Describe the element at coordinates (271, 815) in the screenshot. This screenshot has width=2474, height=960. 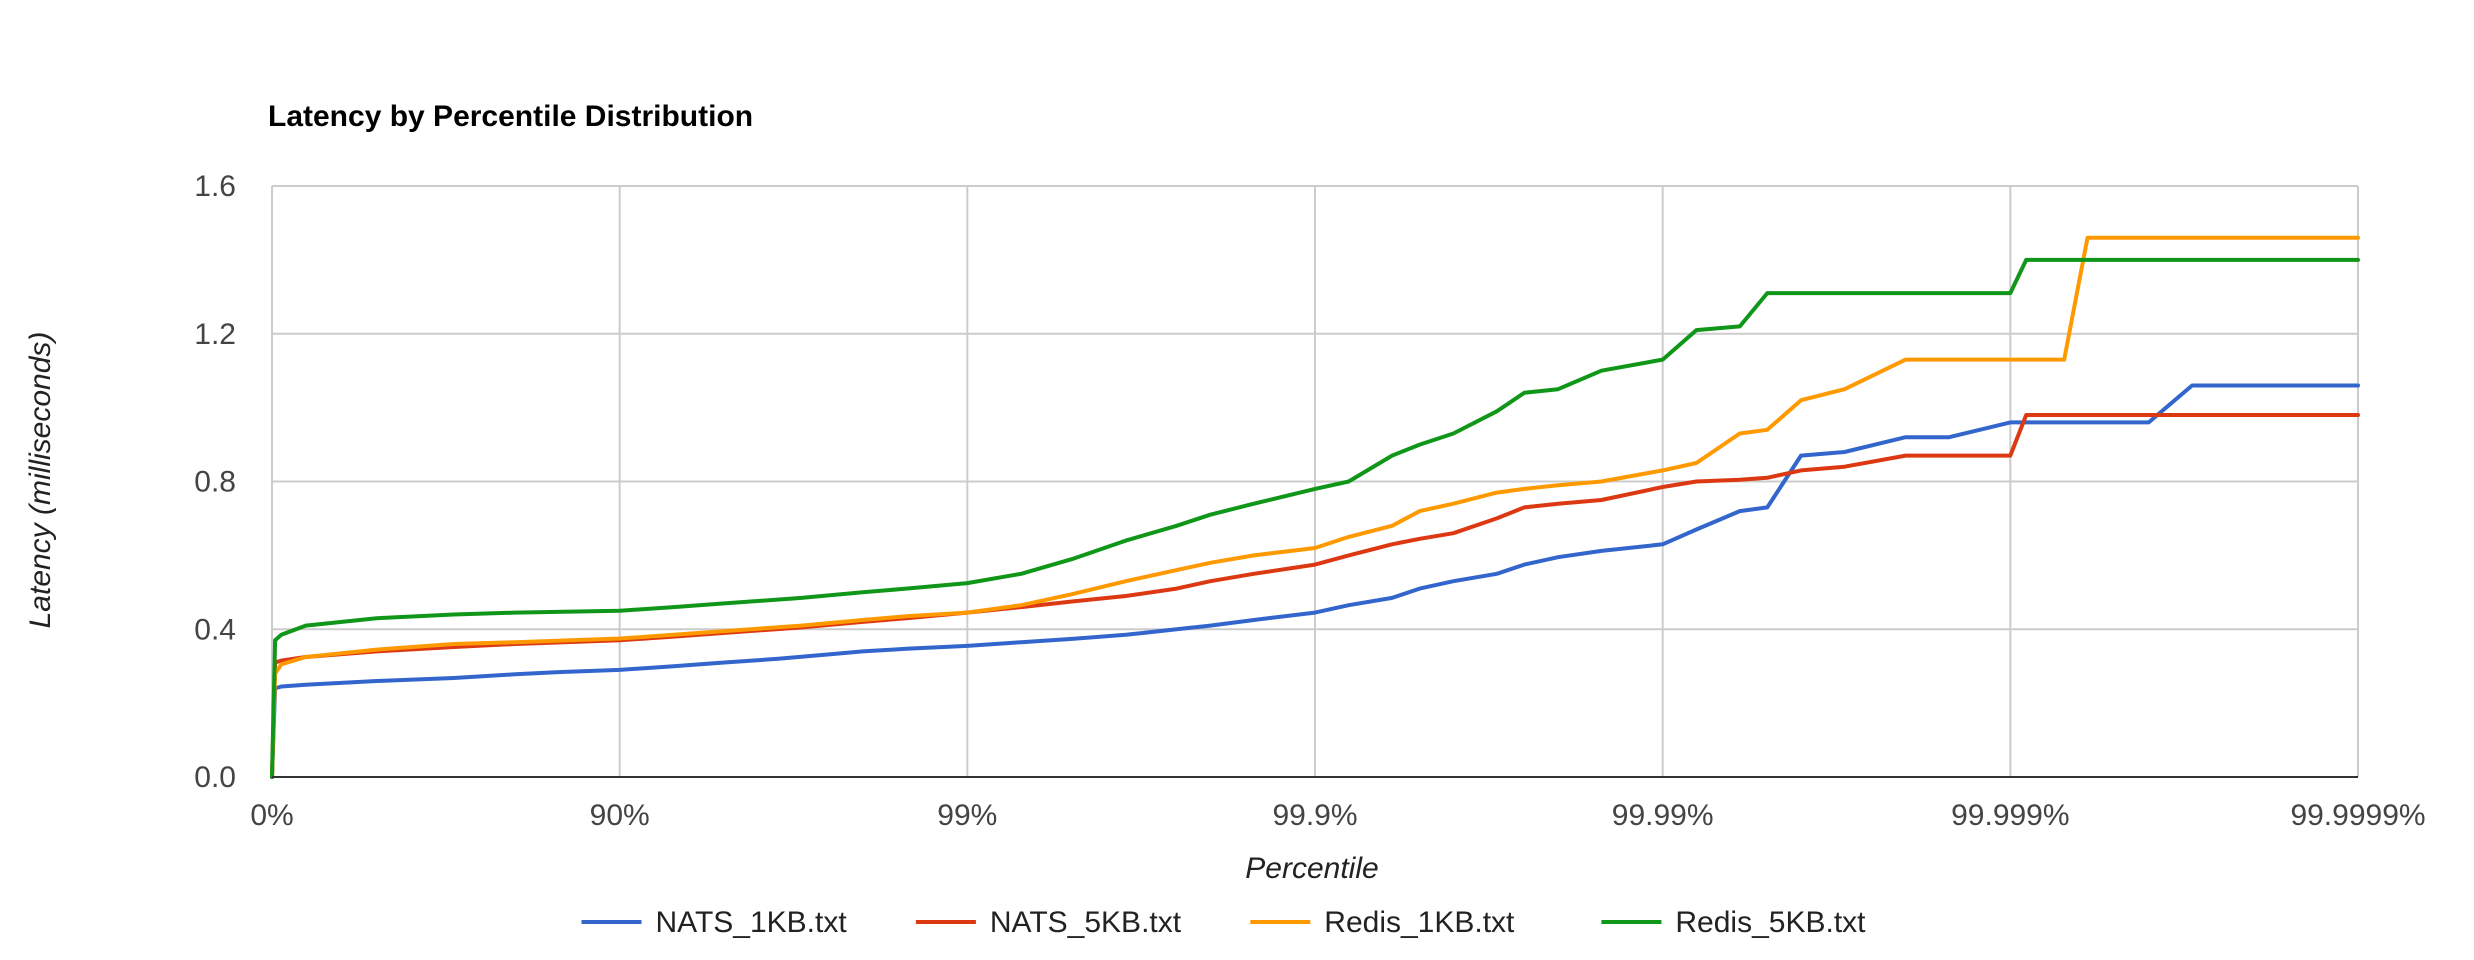
I see `x-tick-label: 0%` at that location.